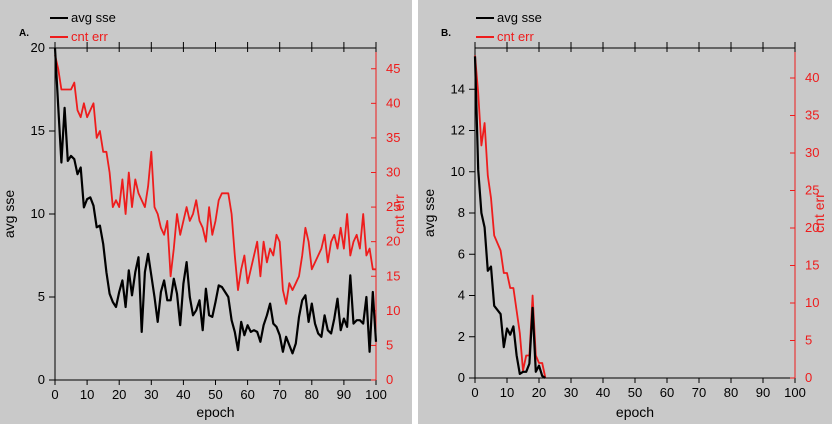 The height and width of the screenshot is (424, 832). What do you see at coordinates (461, 336) in the screenshot?
I see `y-tick-label: 2` at bounding box center [461, 336].